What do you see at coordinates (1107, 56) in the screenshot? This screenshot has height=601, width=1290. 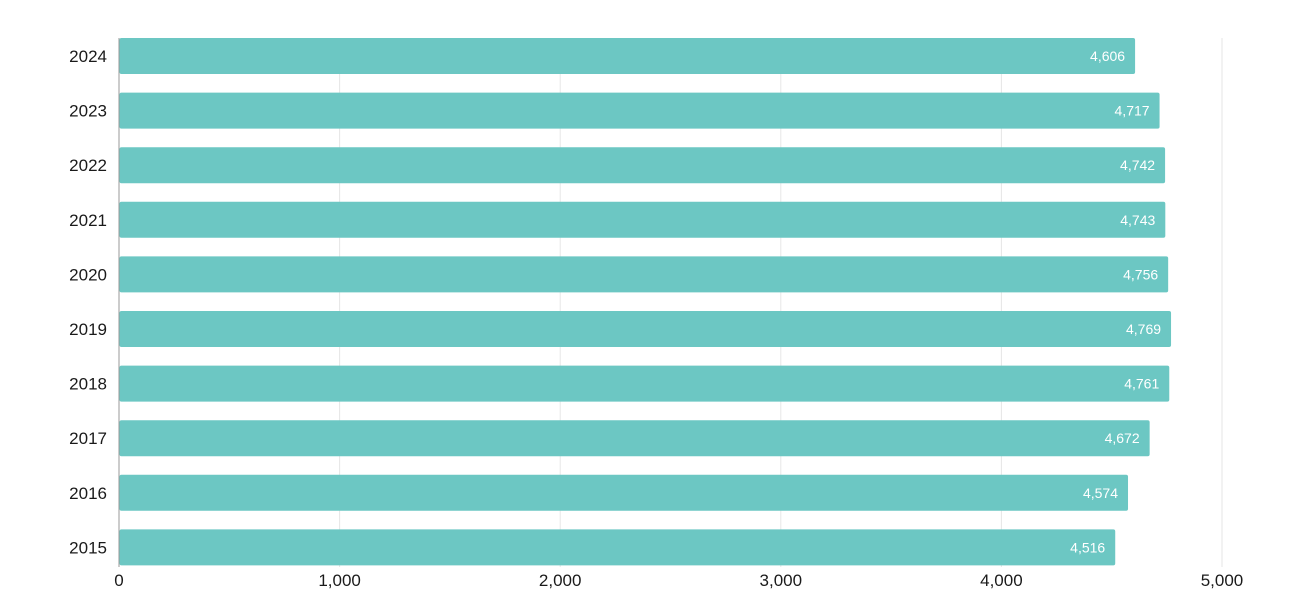 I see `bar-value-label: 4,606` at bounding box center [1107, 56].